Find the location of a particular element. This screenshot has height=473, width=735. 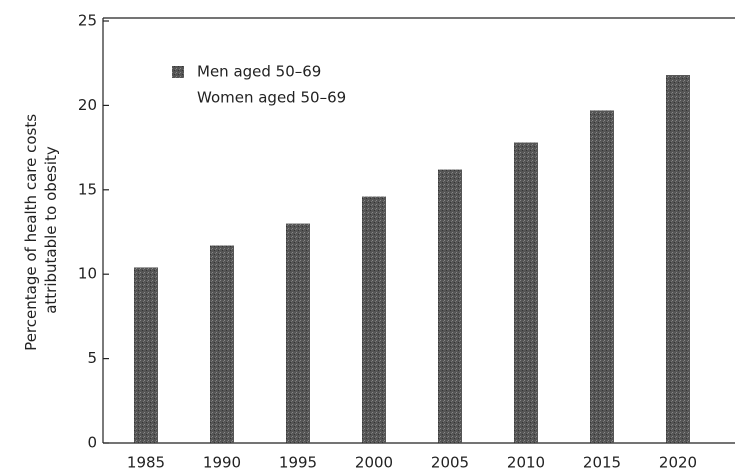

y-tick-label: 25 is located at coordinates (87, 21).